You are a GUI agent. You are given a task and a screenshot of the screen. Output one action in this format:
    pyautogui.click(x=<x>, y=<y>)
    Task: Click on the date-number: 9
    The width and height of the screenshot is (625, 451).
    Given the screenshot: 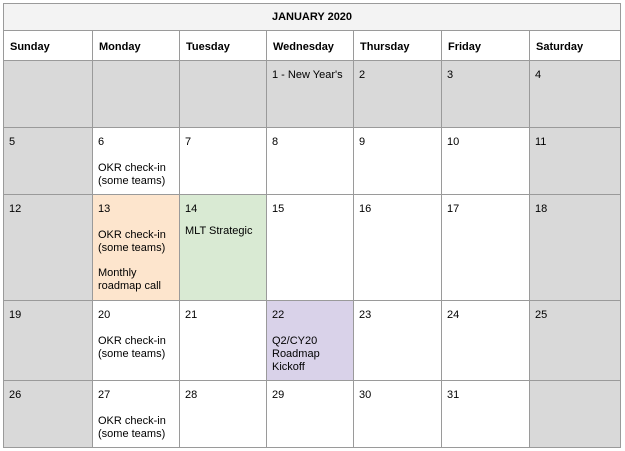 What is the action you would take?
    pyautogui.click(x=362, y=142)
    